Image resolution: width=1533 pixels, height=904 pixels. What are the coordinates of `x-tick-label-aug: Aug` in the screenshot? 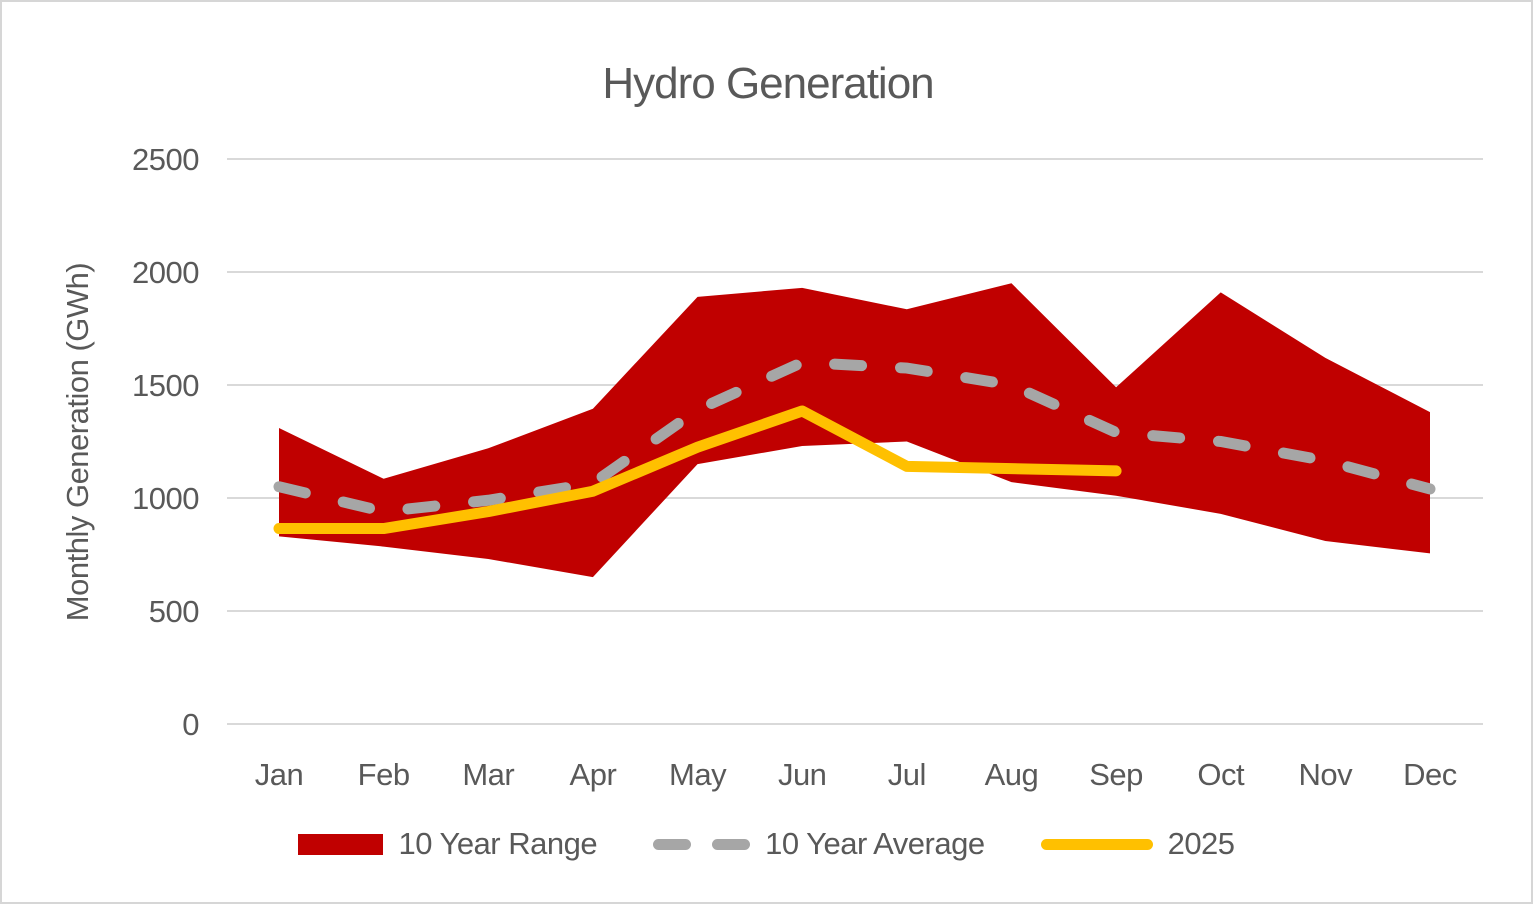 It's located at (1012, 774).